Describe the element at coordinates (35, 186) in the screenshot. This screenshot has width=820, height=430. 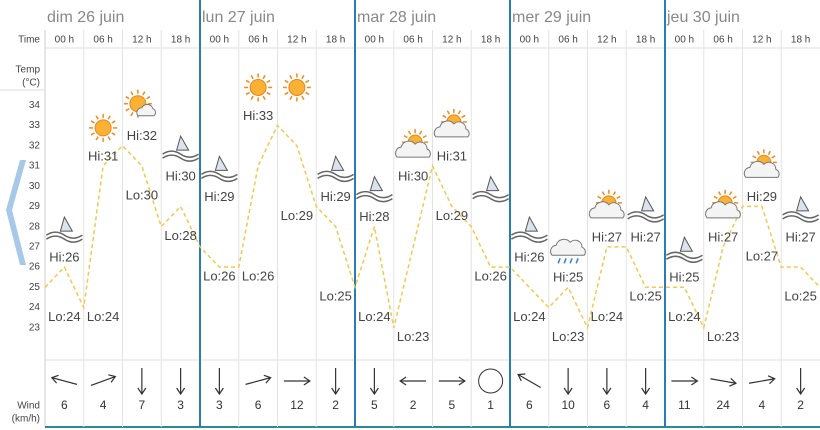
I see `y-tick-label: 30` at that location.